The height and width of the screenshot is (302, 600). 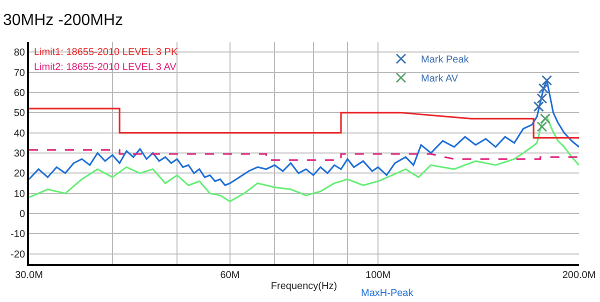 I want to click on x-tick-label: 30.0M, so click(x=29, y=275).